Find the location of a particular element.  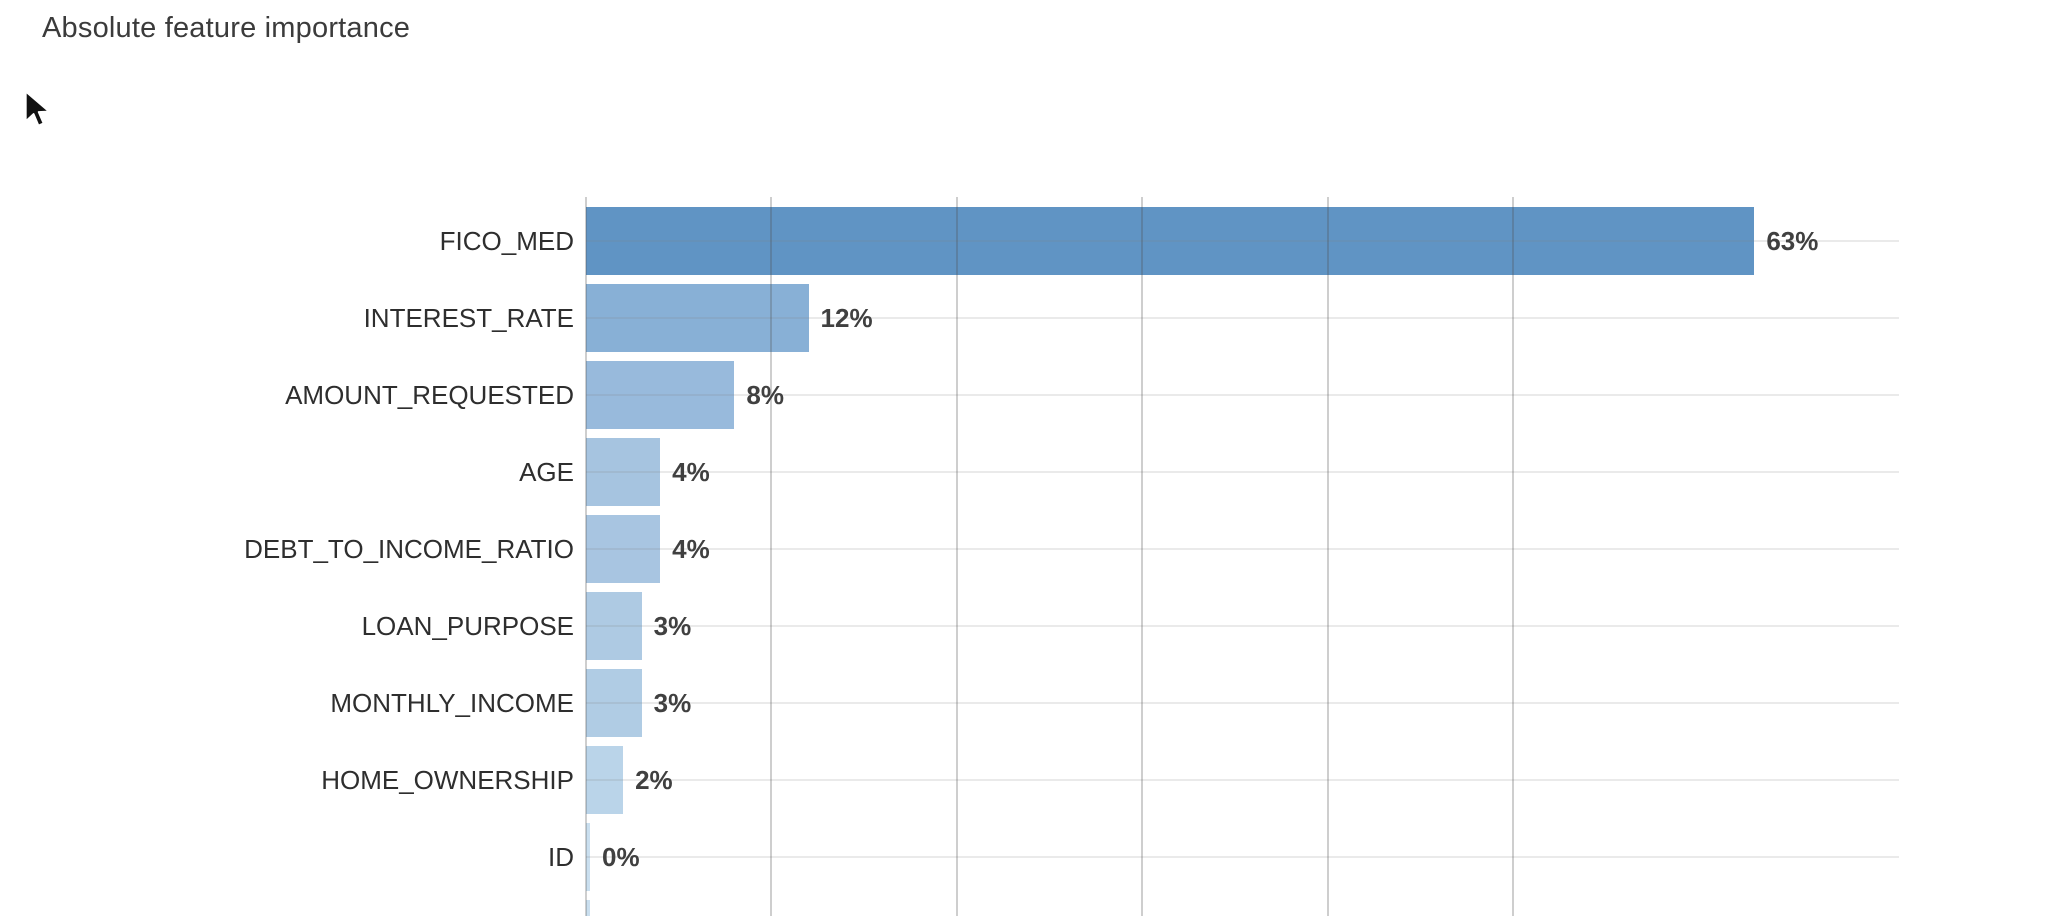

category-label-monthly_income: MONTHLY_INCOME is located at coordinates (452, 703).